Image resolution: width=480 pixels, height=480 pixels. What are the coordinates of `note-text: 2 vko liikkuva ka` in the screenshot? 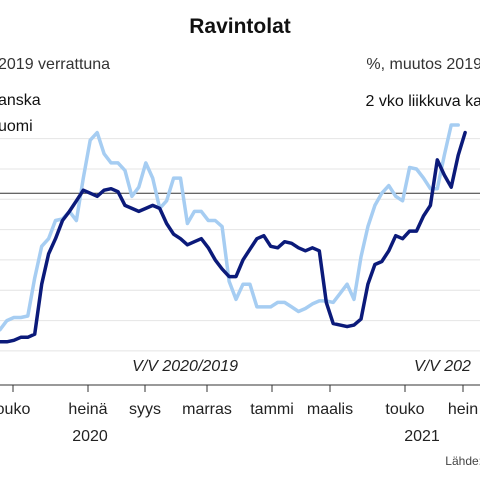 It's located at (423, 101).